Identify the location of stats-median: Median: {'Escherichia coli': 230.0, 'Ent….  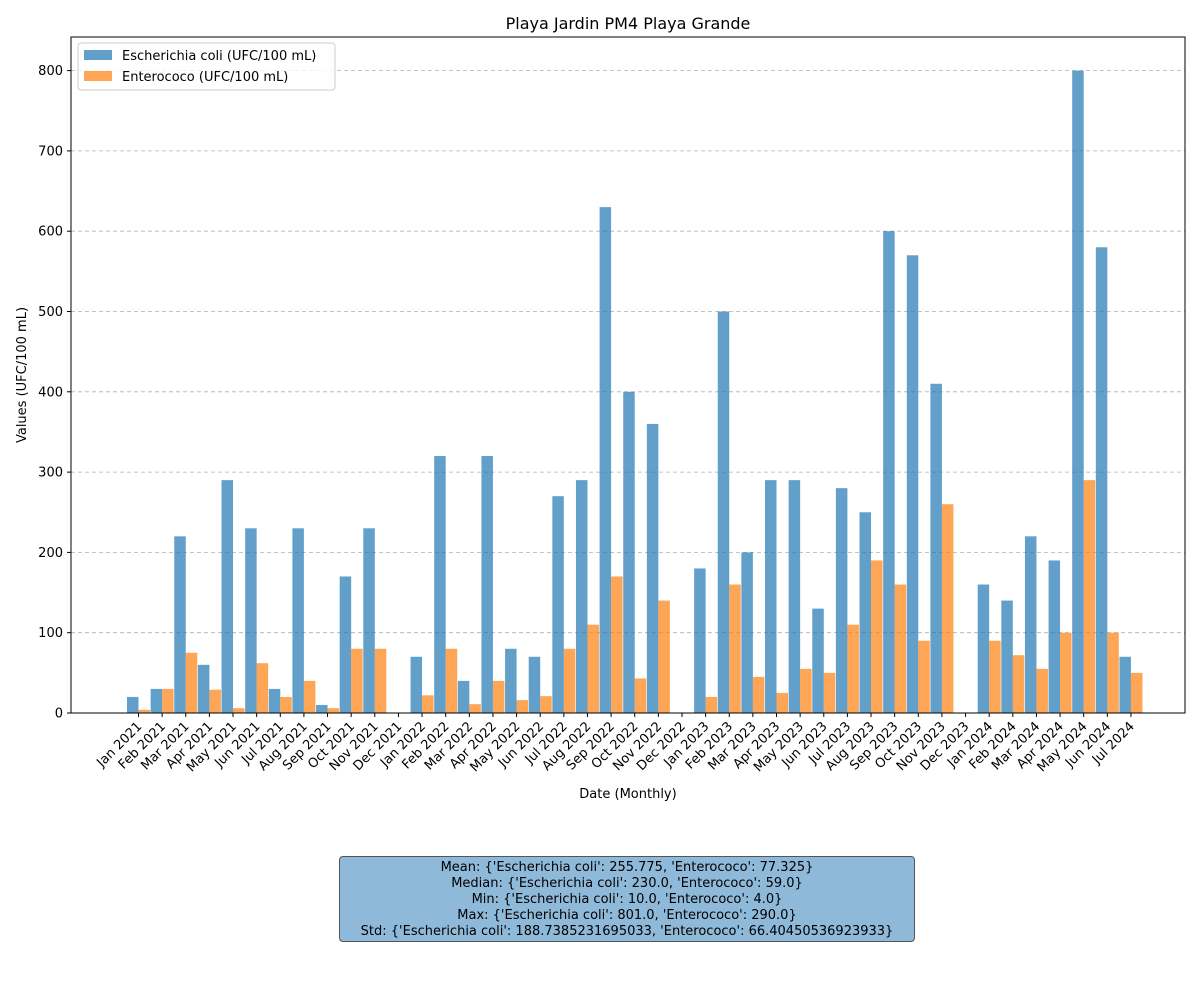
(627, 883).